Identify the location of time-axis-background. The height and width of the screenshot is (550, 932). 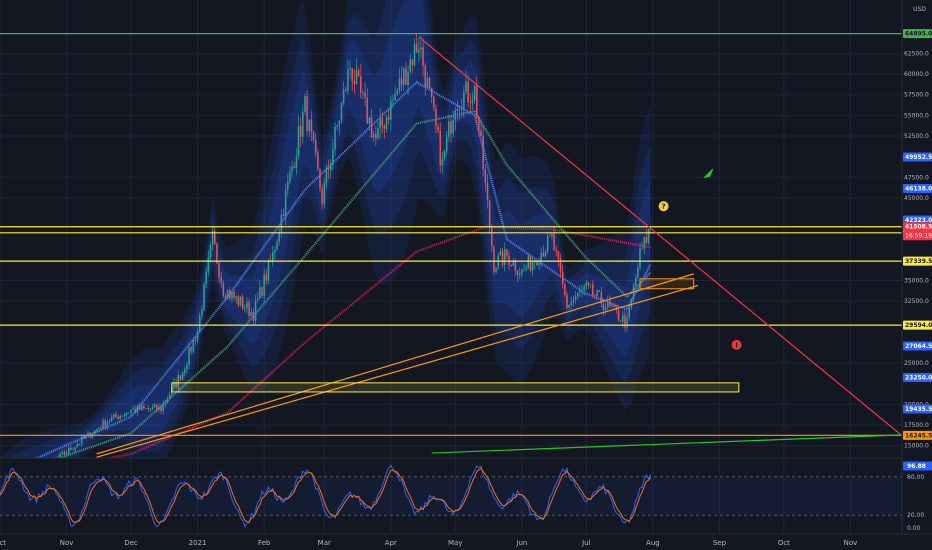
(466, 542).